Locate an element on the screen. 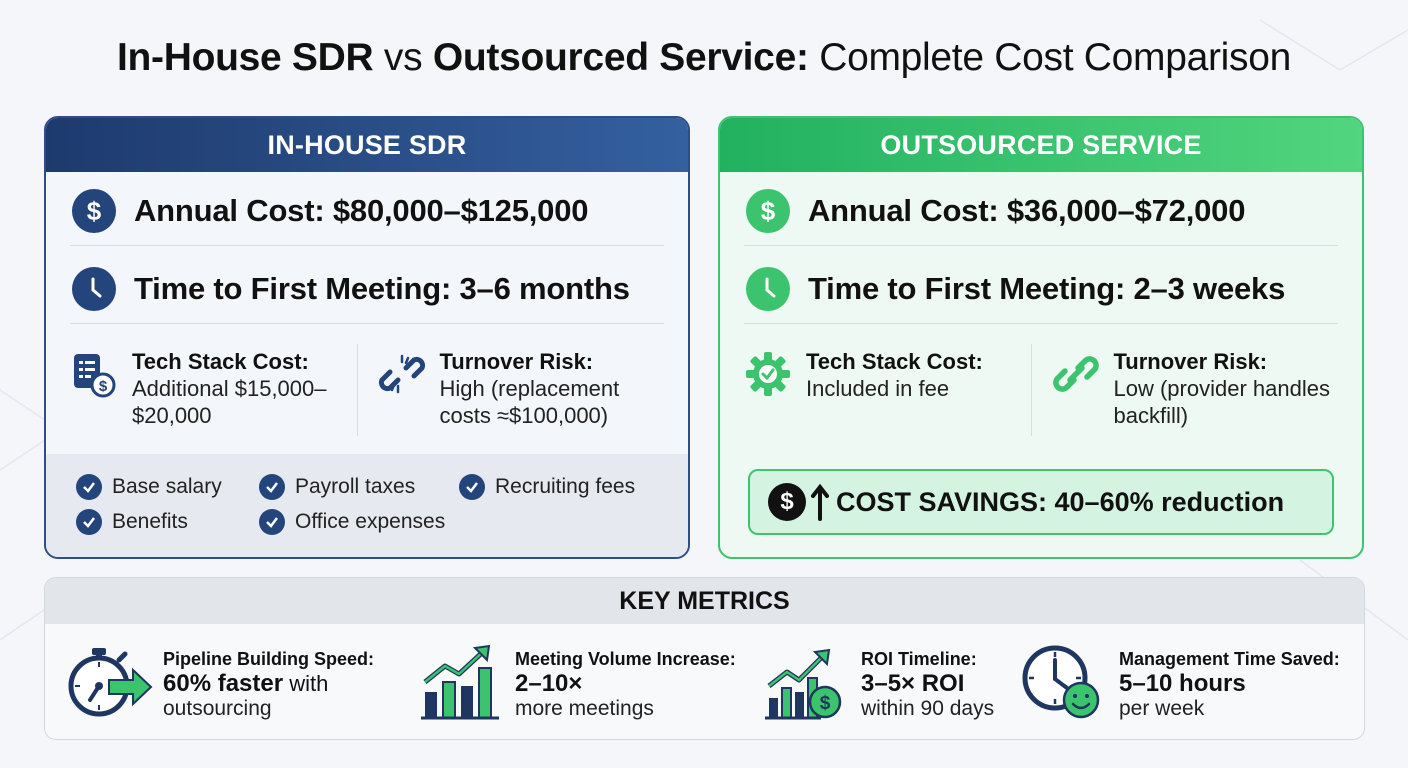 The height and width of the screenshot is (768, 1408). gear-check-icon is located at coordinates (768, 374).